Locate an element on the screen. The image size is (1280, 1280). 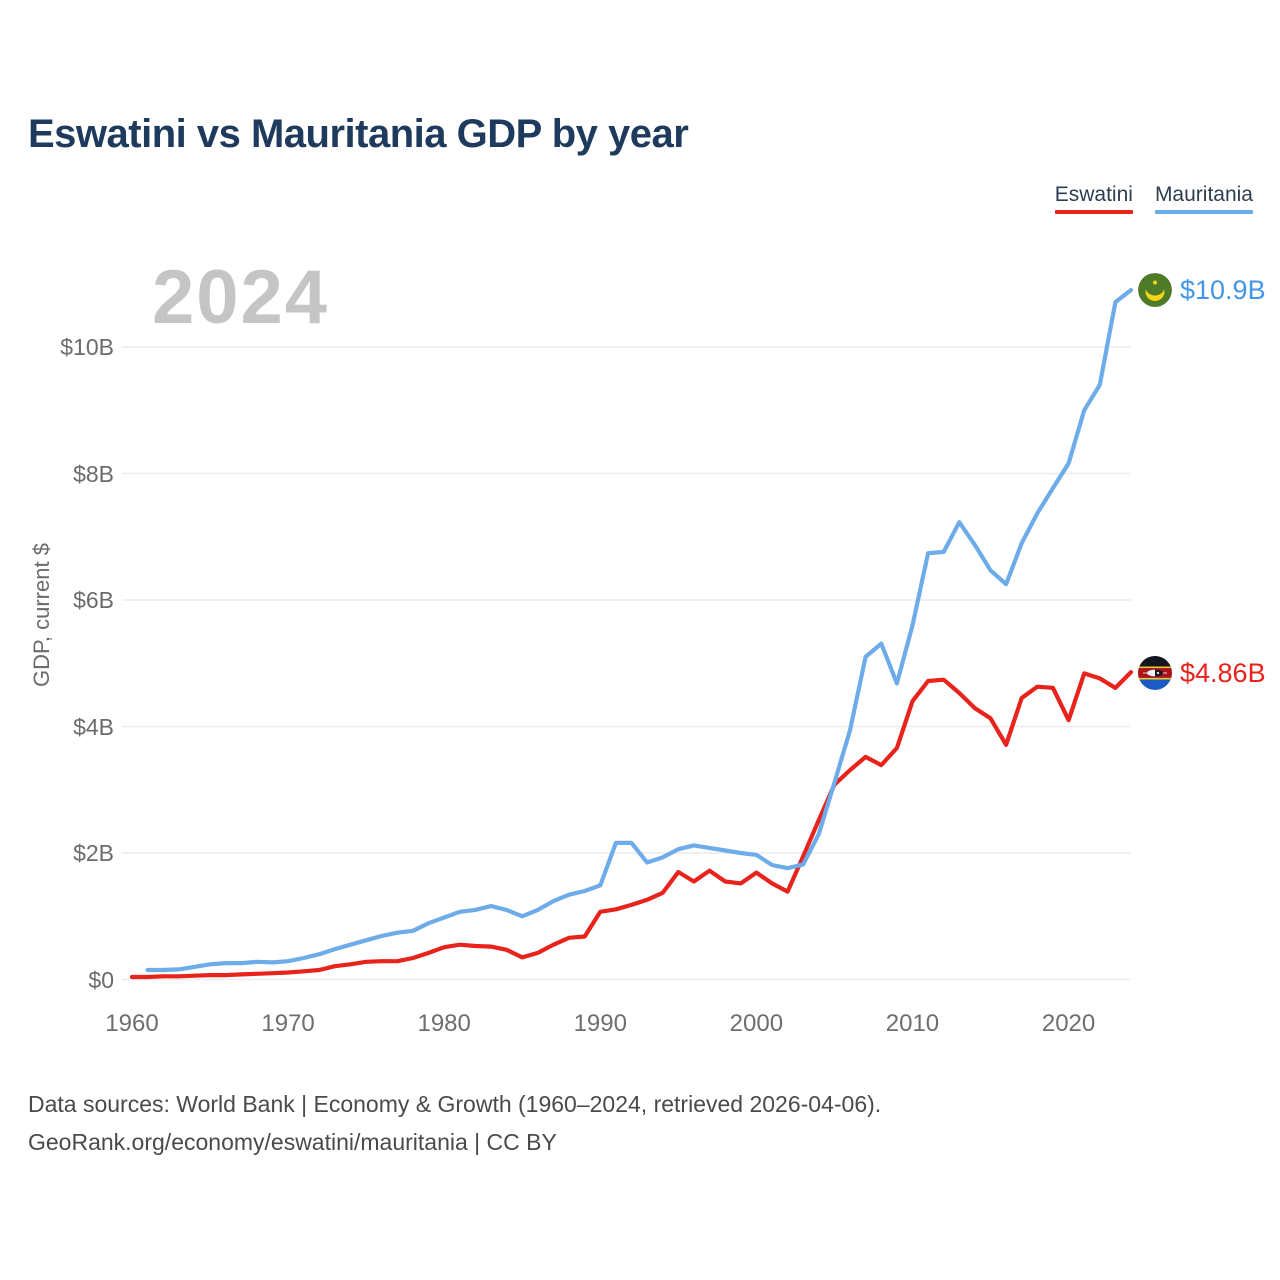
y-tick-label: $4B is located at coordinates (93, 726).